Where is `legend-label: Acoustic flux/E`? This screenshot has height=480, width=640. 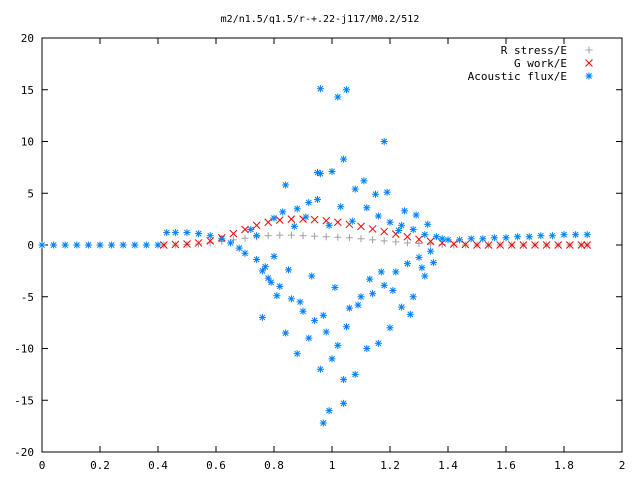
legend-label: Acoustic flux/E is located at coordinates (517, 76).